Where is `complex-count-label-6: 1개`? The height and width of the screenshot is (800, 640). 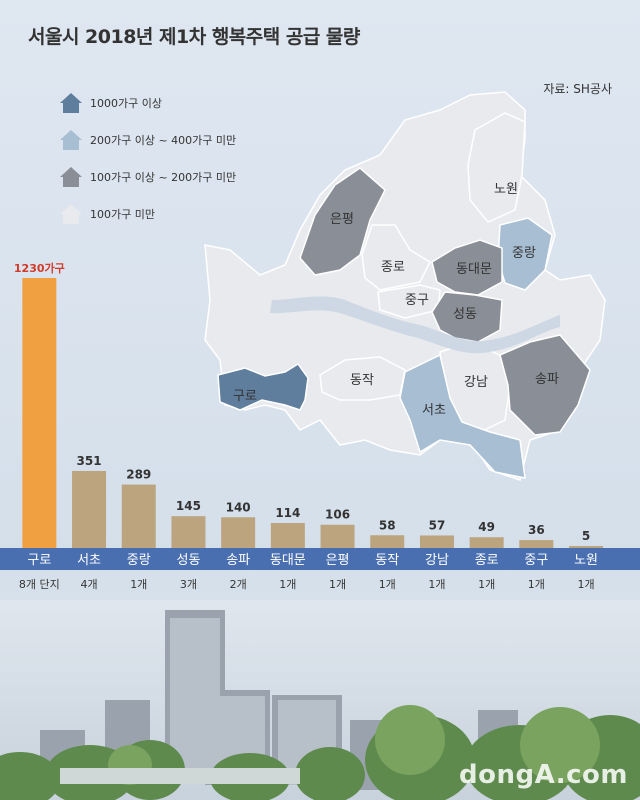 complex-count-label-6: 1개 is located at coordinates (337, 584).